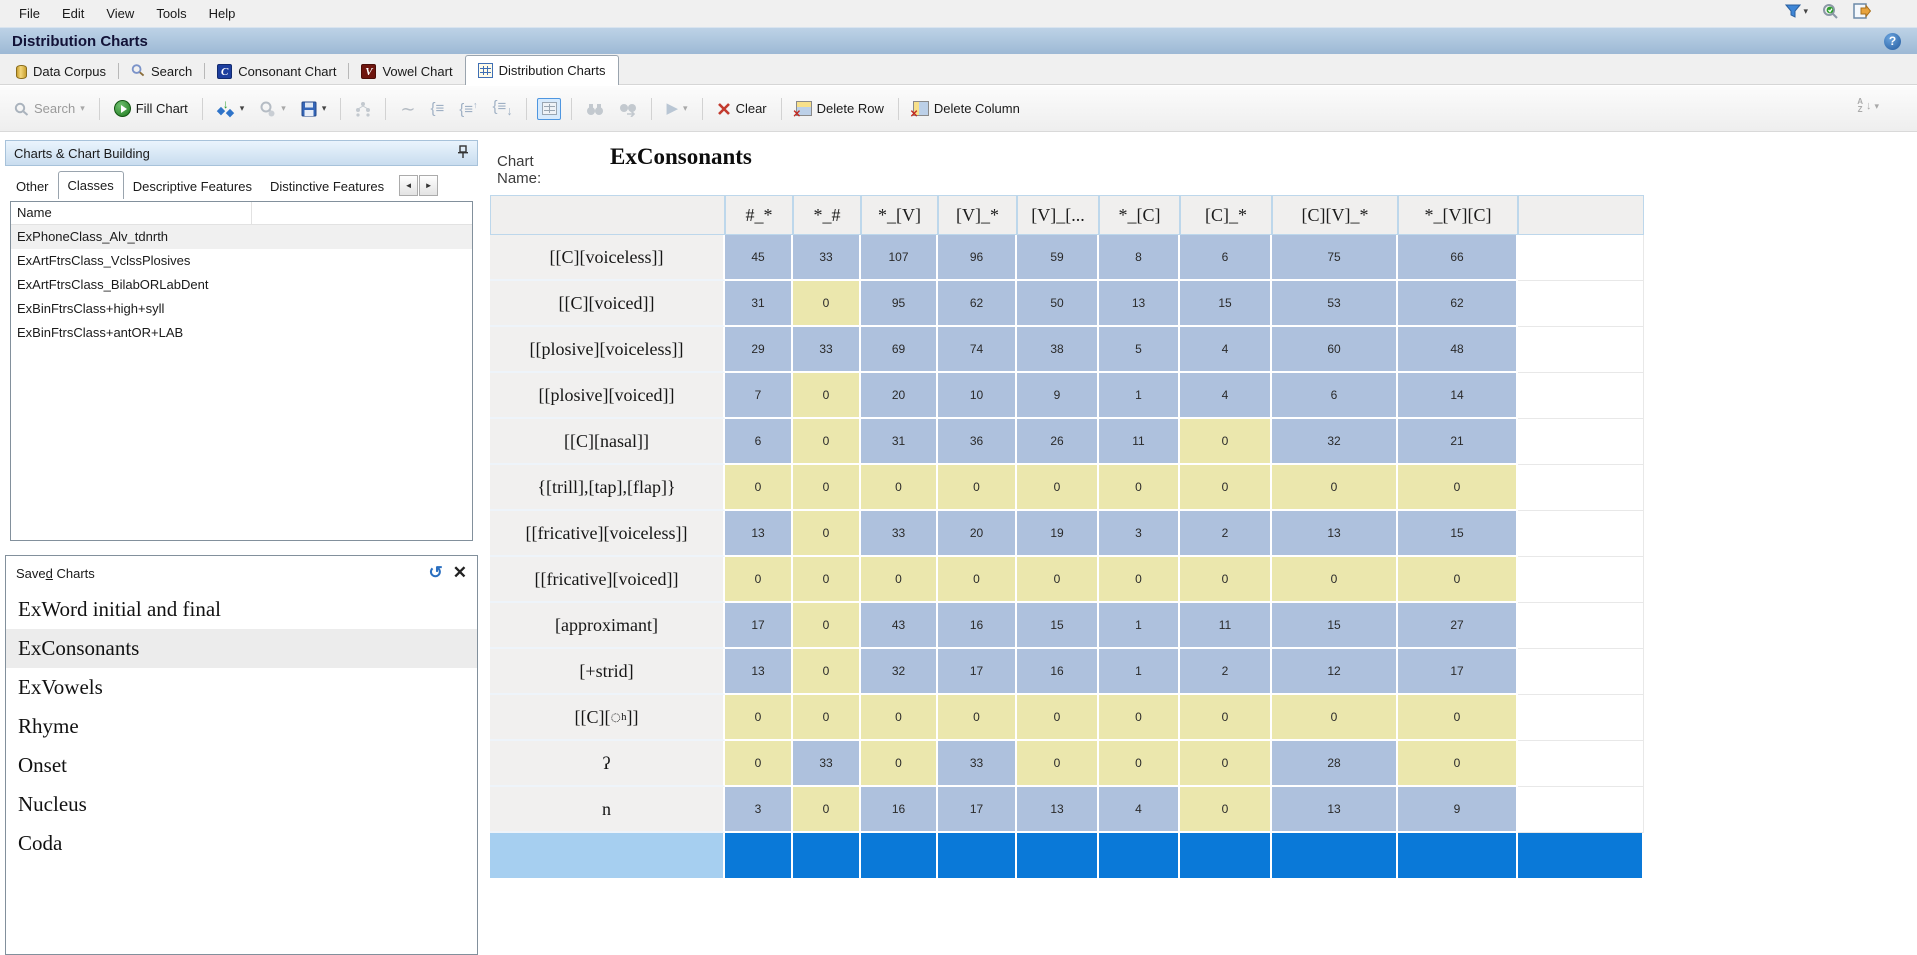 Image resolution: width=1917 pixels, height=955 pixels. I want to click on data-cell: 50, so click(1058, 304).